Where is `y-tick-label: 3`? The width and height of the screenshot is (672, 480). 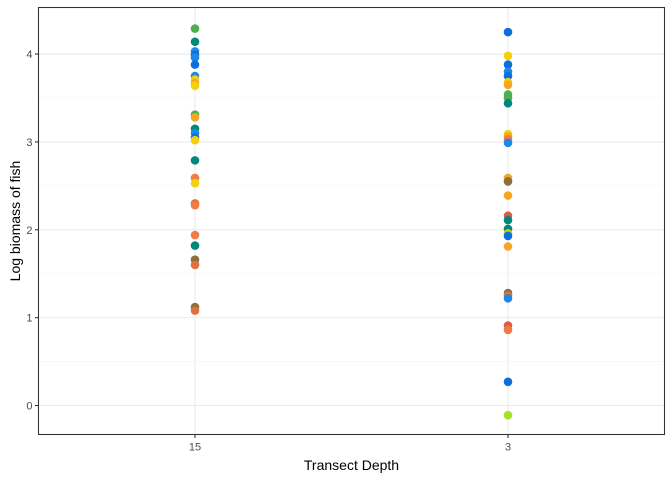
y-tick-label: 3 is located at coordinates (29, 143).